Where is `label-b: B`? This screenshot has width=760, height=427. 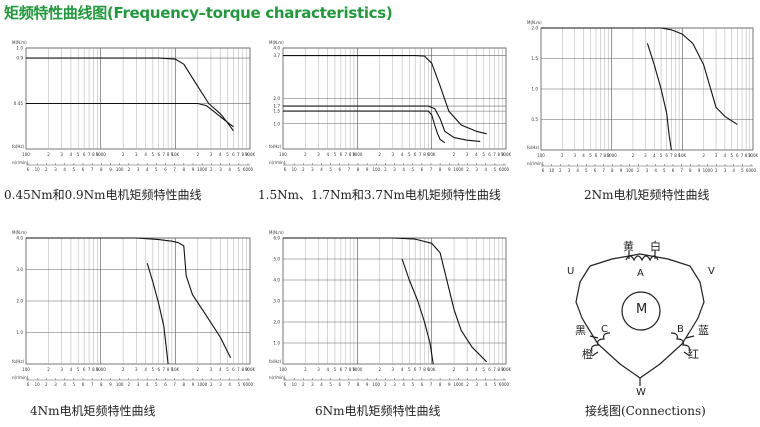
label-b: B is located at coordinates (680, 329).